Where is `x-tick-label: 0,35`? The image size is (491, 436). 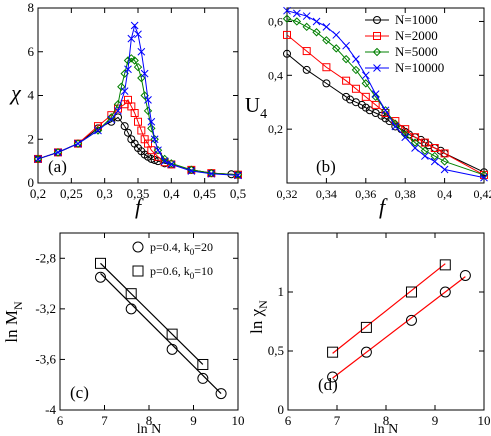
x-tick-label: 0,35 is located at coordinates (138, 193).